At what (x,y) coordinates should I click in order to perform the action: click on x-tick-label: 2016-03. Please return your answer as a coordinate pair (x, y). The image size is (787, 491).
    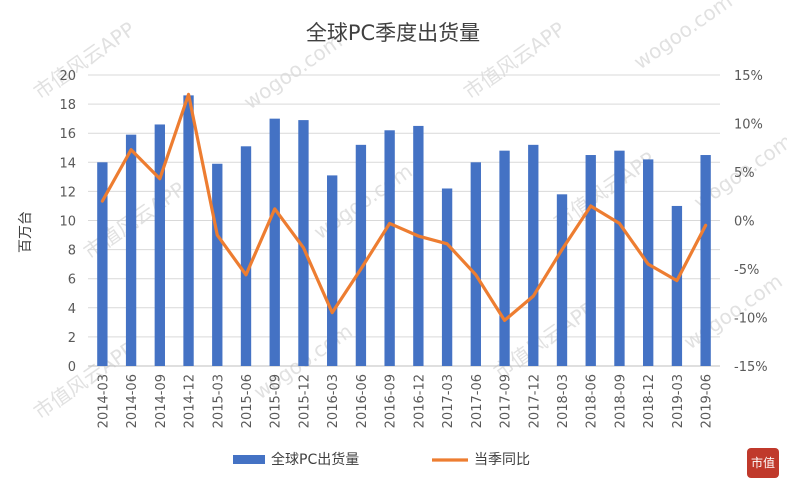
    Looking at the image, I should click on (333, 401).